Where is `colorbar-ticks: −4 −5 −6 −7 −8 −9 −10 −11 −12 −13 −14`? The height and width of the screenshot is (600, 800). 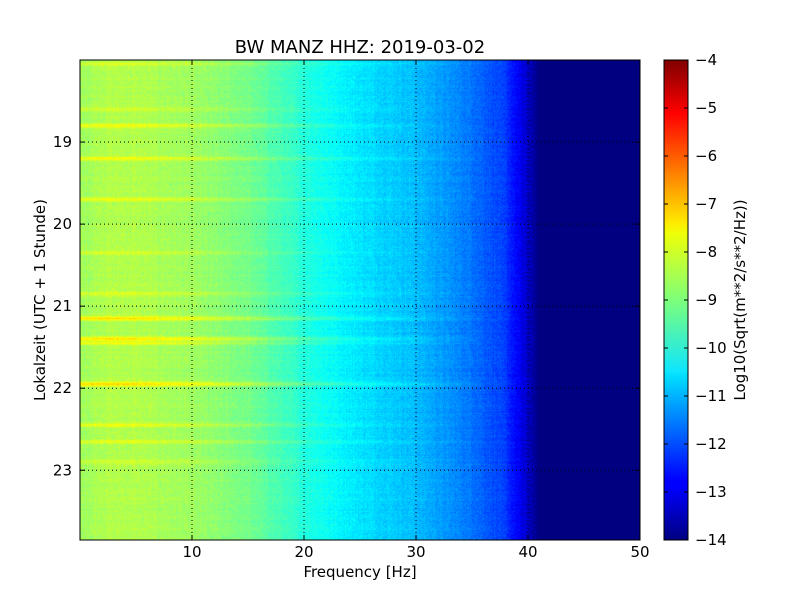
colorbar-ticks: −4 −5 −6 −7 −8 −9 −10 −11 −12 −13 −14 is located at coordinates (695, 300).